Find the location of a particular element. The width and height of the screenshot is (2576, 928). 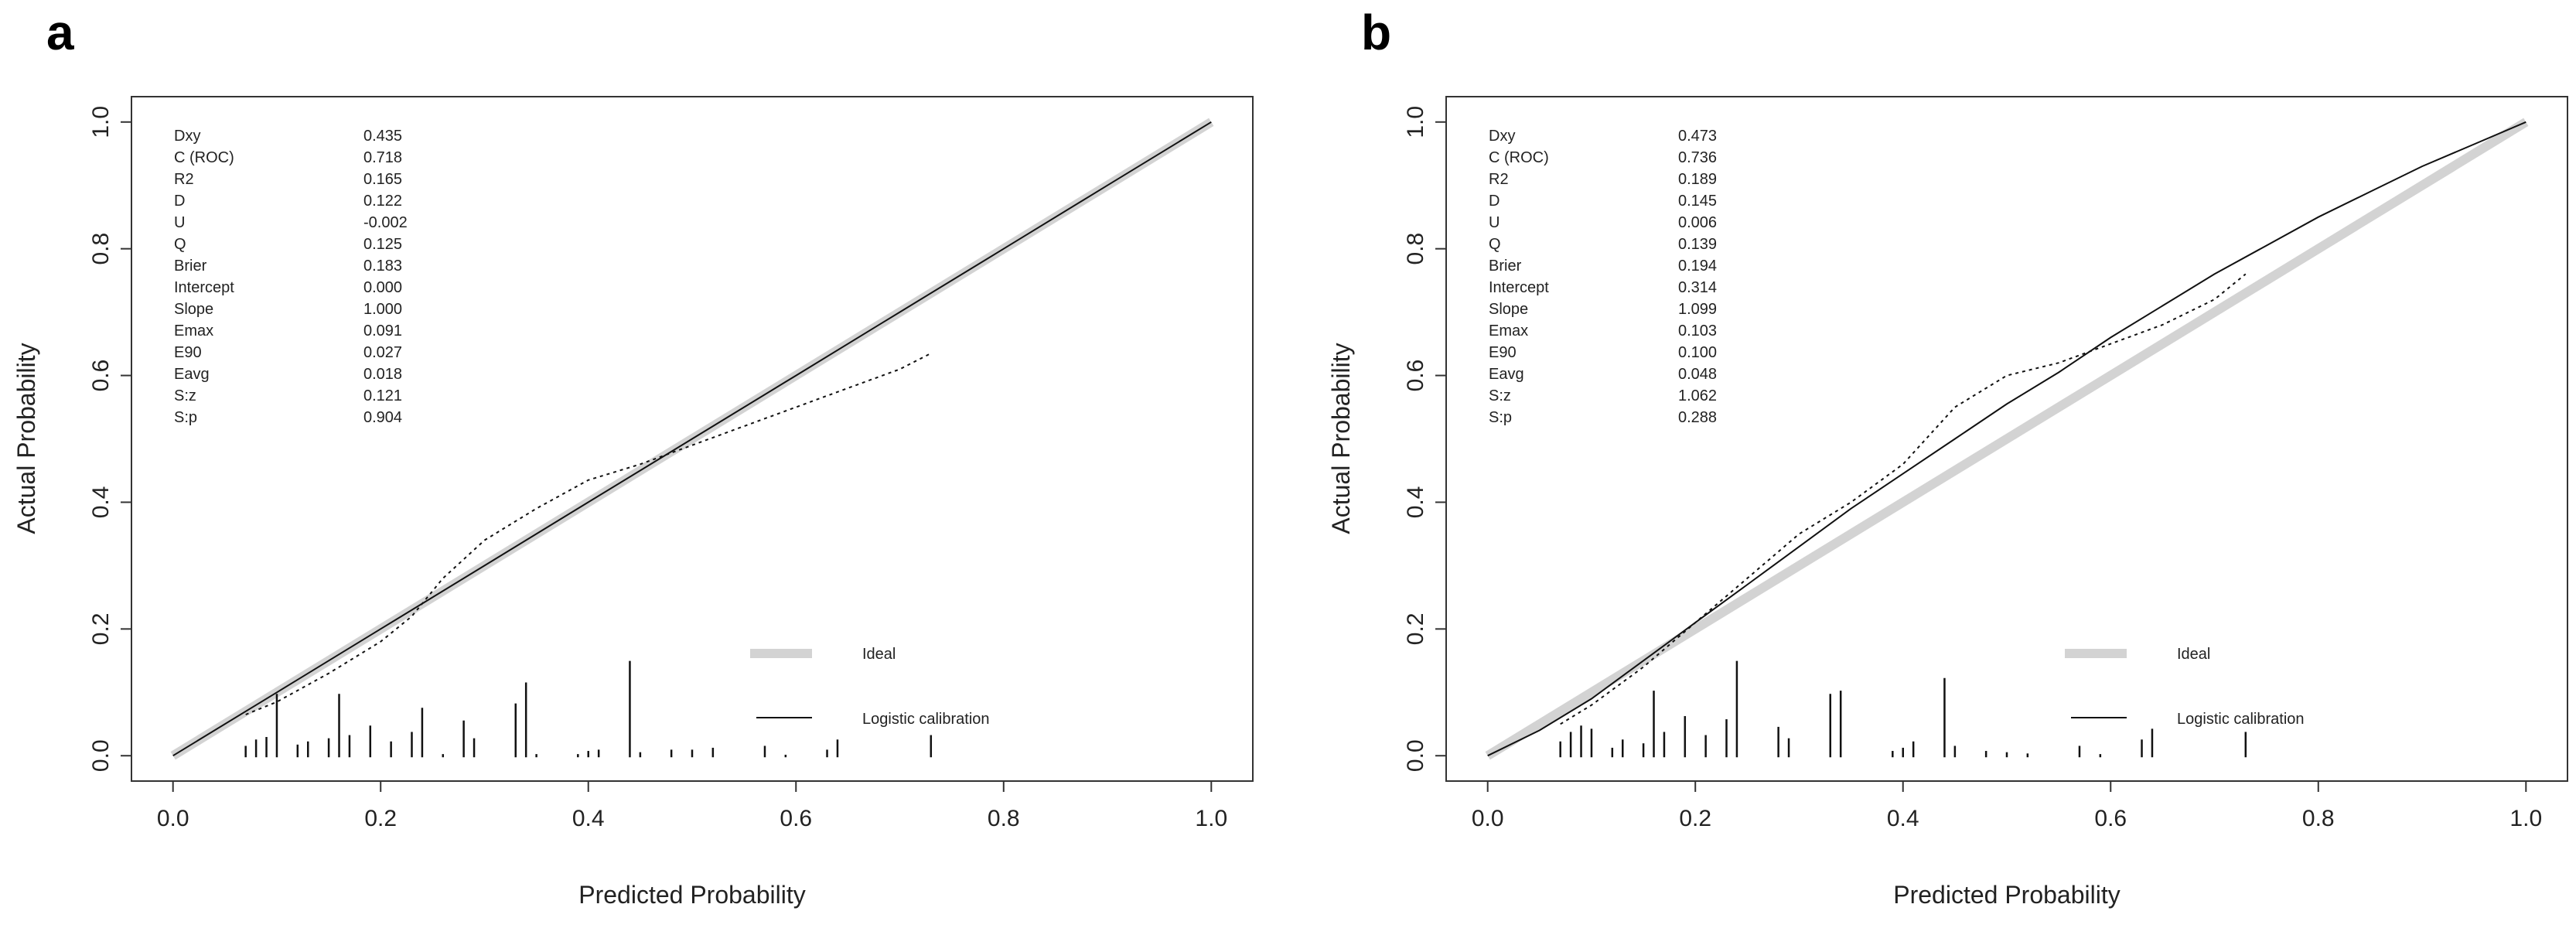

stat-value: 0.048 is located at coordinates (1698, 374).